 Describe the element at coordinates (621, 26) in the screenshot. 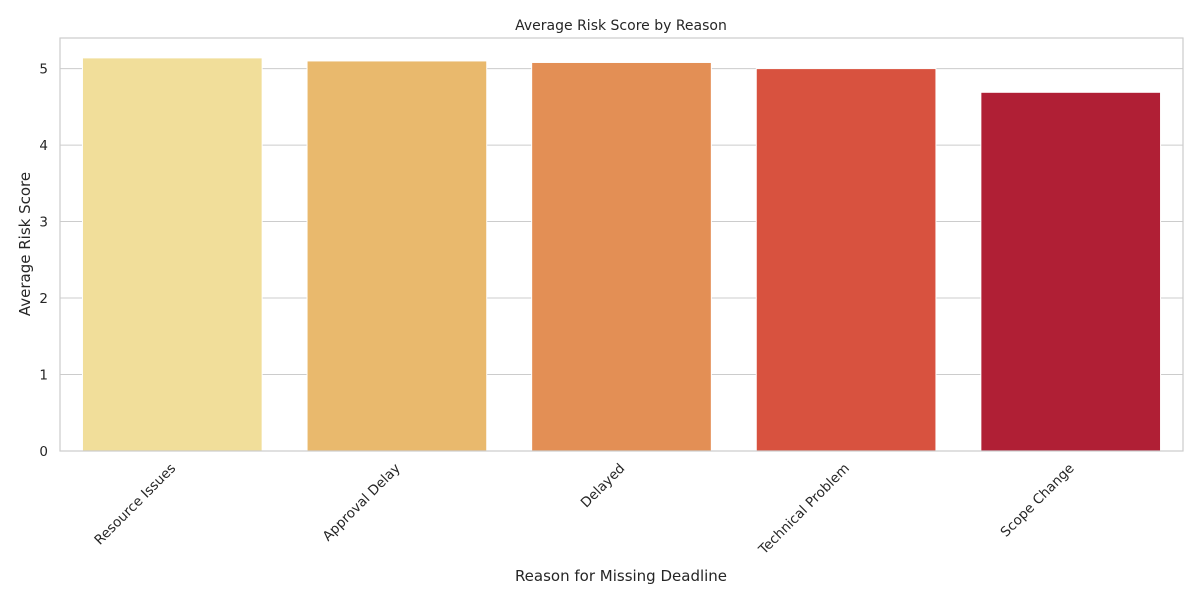

I see `chart-title: Average Risk Score by Reason` at that location.